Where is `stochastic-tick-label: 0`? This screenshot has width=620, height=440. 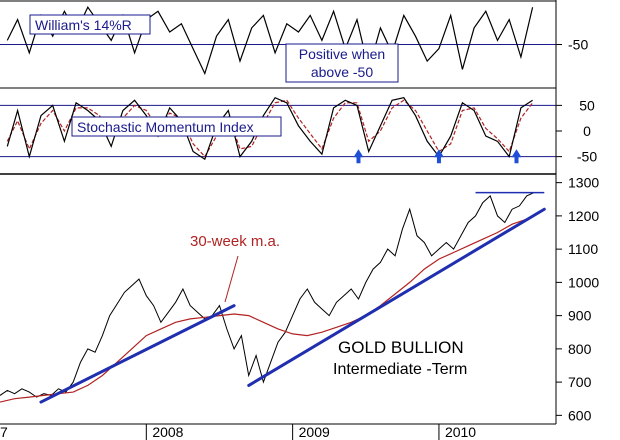 stochastic-tick-label: 0 is located at coordinates (587, 131).